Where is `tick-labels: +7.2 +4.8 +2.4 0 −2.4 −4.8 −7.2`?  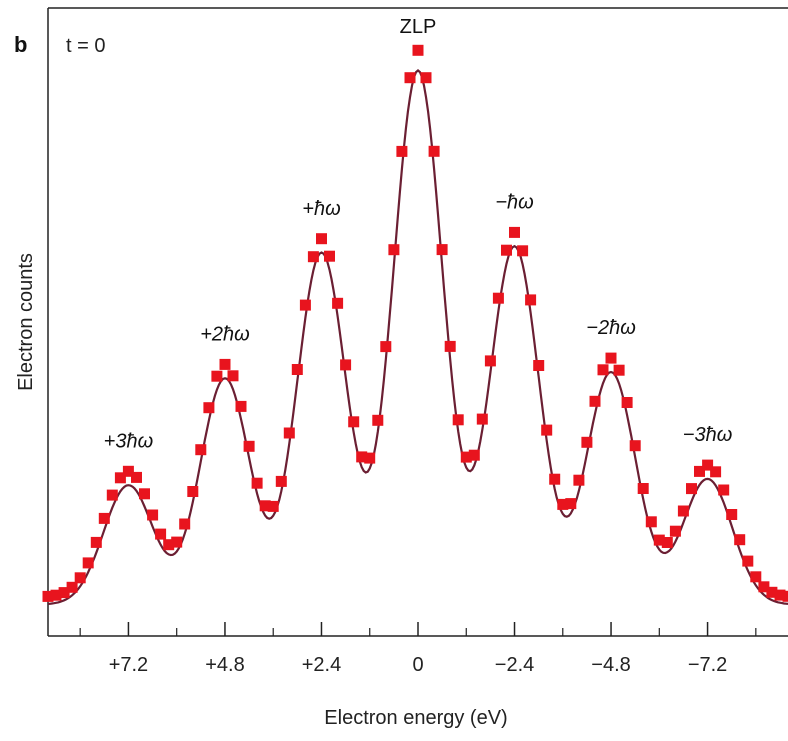
tick-labels: +7.2 +4.8 +2.4 0 −2.4 −4.8 −7.2 is located at coordinates (418, 665).